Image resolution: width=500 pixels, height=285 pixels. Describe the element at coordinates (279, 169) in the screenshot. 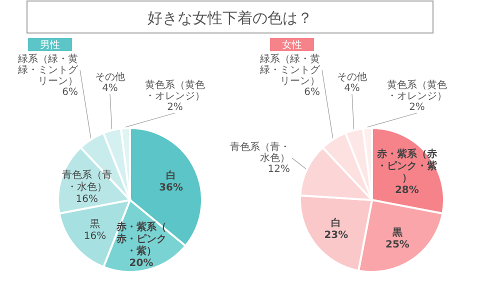

I see `data-label: 12%` at that location.